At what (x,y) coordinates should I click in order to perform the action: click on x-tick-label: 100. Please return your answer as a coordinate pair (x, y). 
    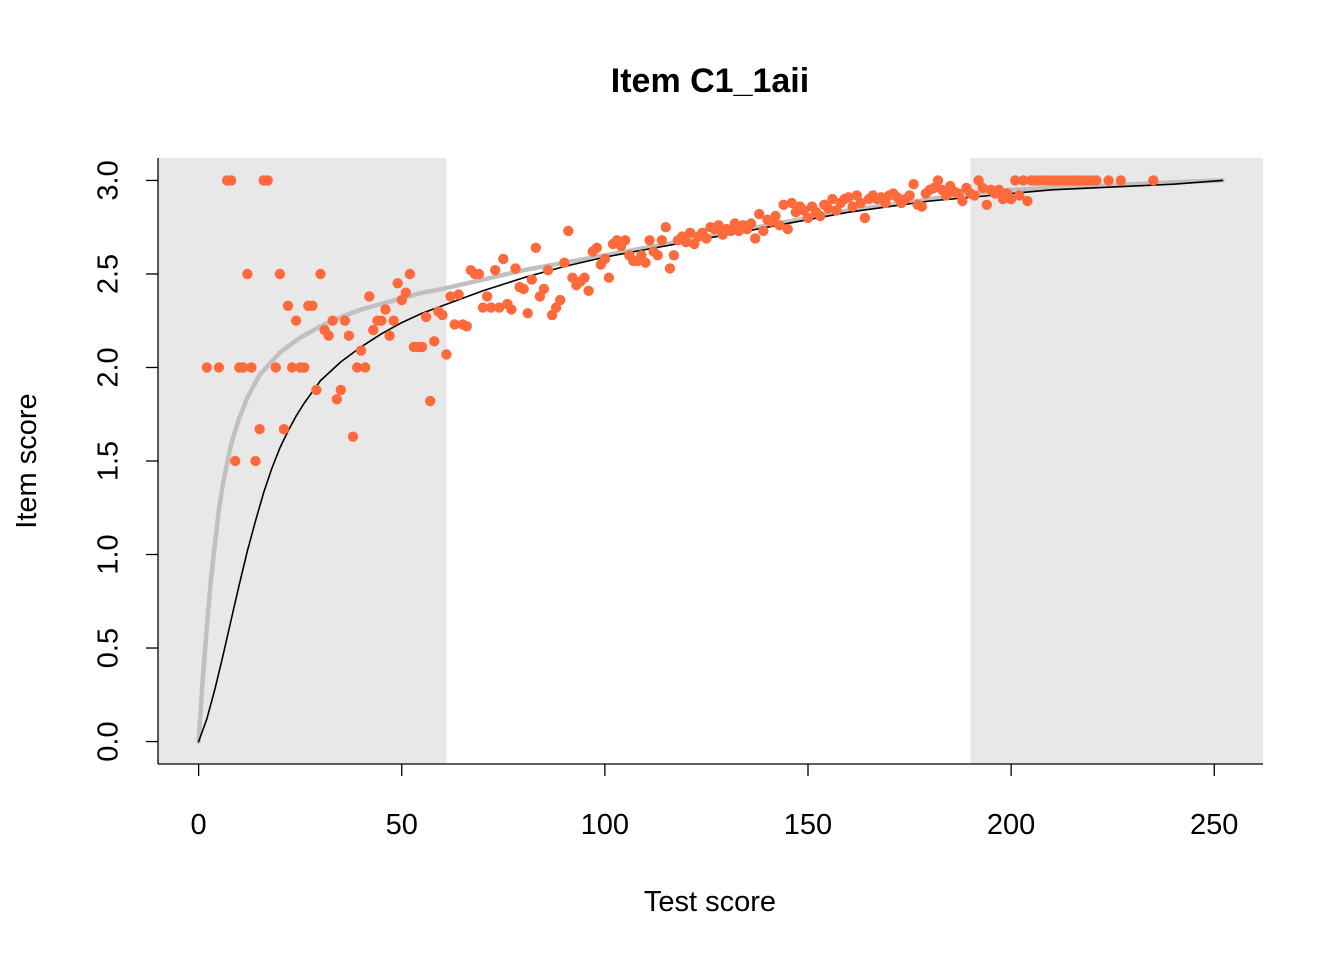
    Looking at the image, I should click on (605, 825).